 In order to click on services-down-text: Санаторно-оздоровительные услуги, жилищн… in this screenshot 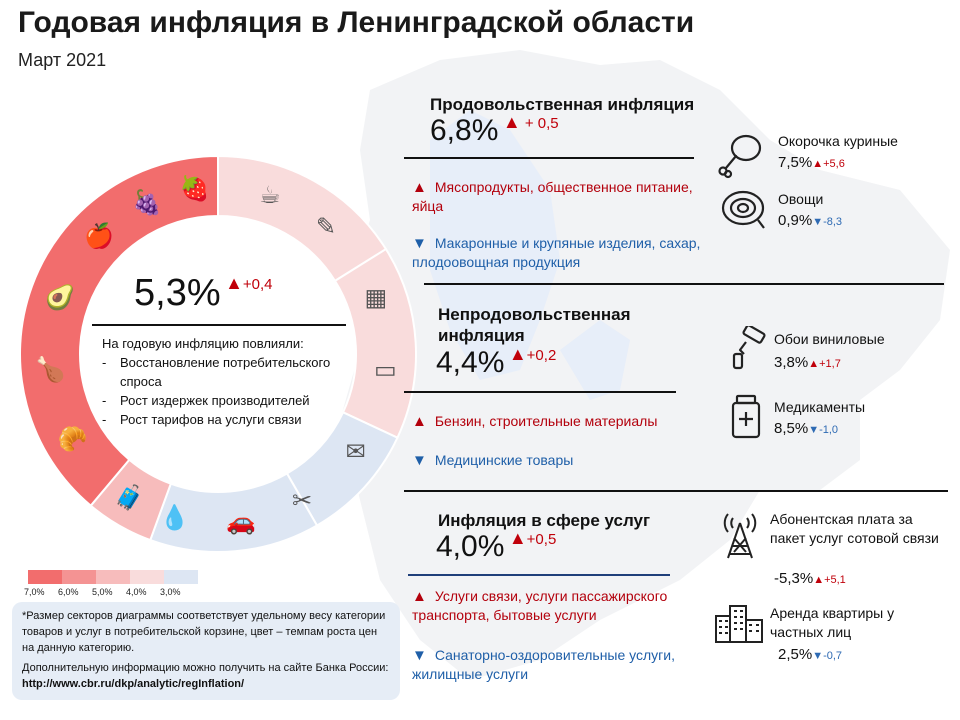, I will do `click(543, 664)`.